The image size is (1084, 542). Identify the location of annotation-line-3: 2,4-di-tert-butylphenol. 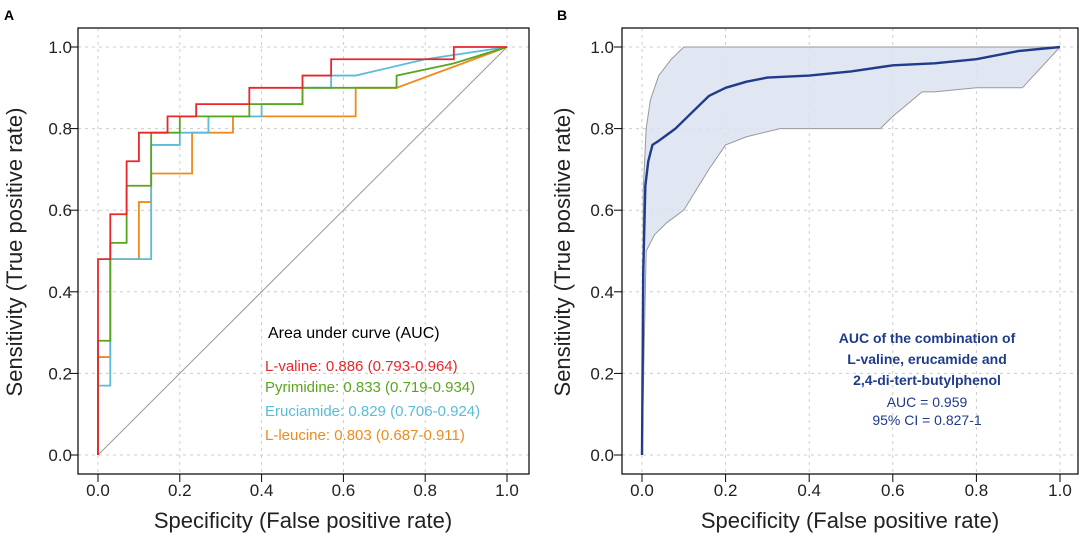
(927, 380).